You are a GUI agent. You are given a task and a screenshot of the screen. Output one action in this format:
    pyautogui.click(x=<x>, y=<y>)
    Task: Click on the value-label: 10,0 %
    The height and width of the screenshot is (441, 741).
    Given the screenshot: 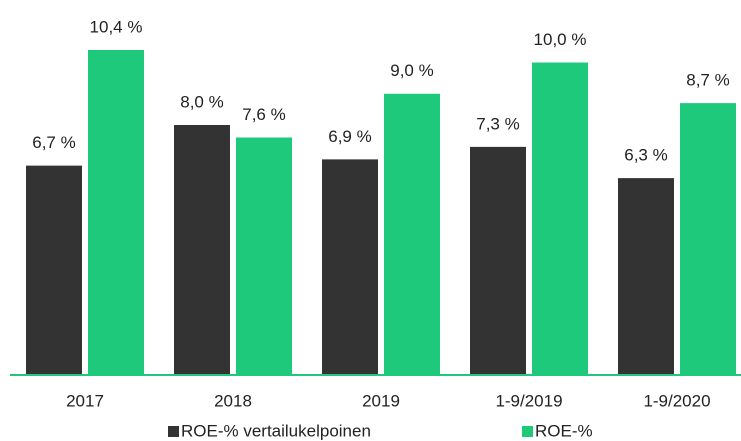 What is the action you would take?
    pyautogui.click(x=560, y=39)
    